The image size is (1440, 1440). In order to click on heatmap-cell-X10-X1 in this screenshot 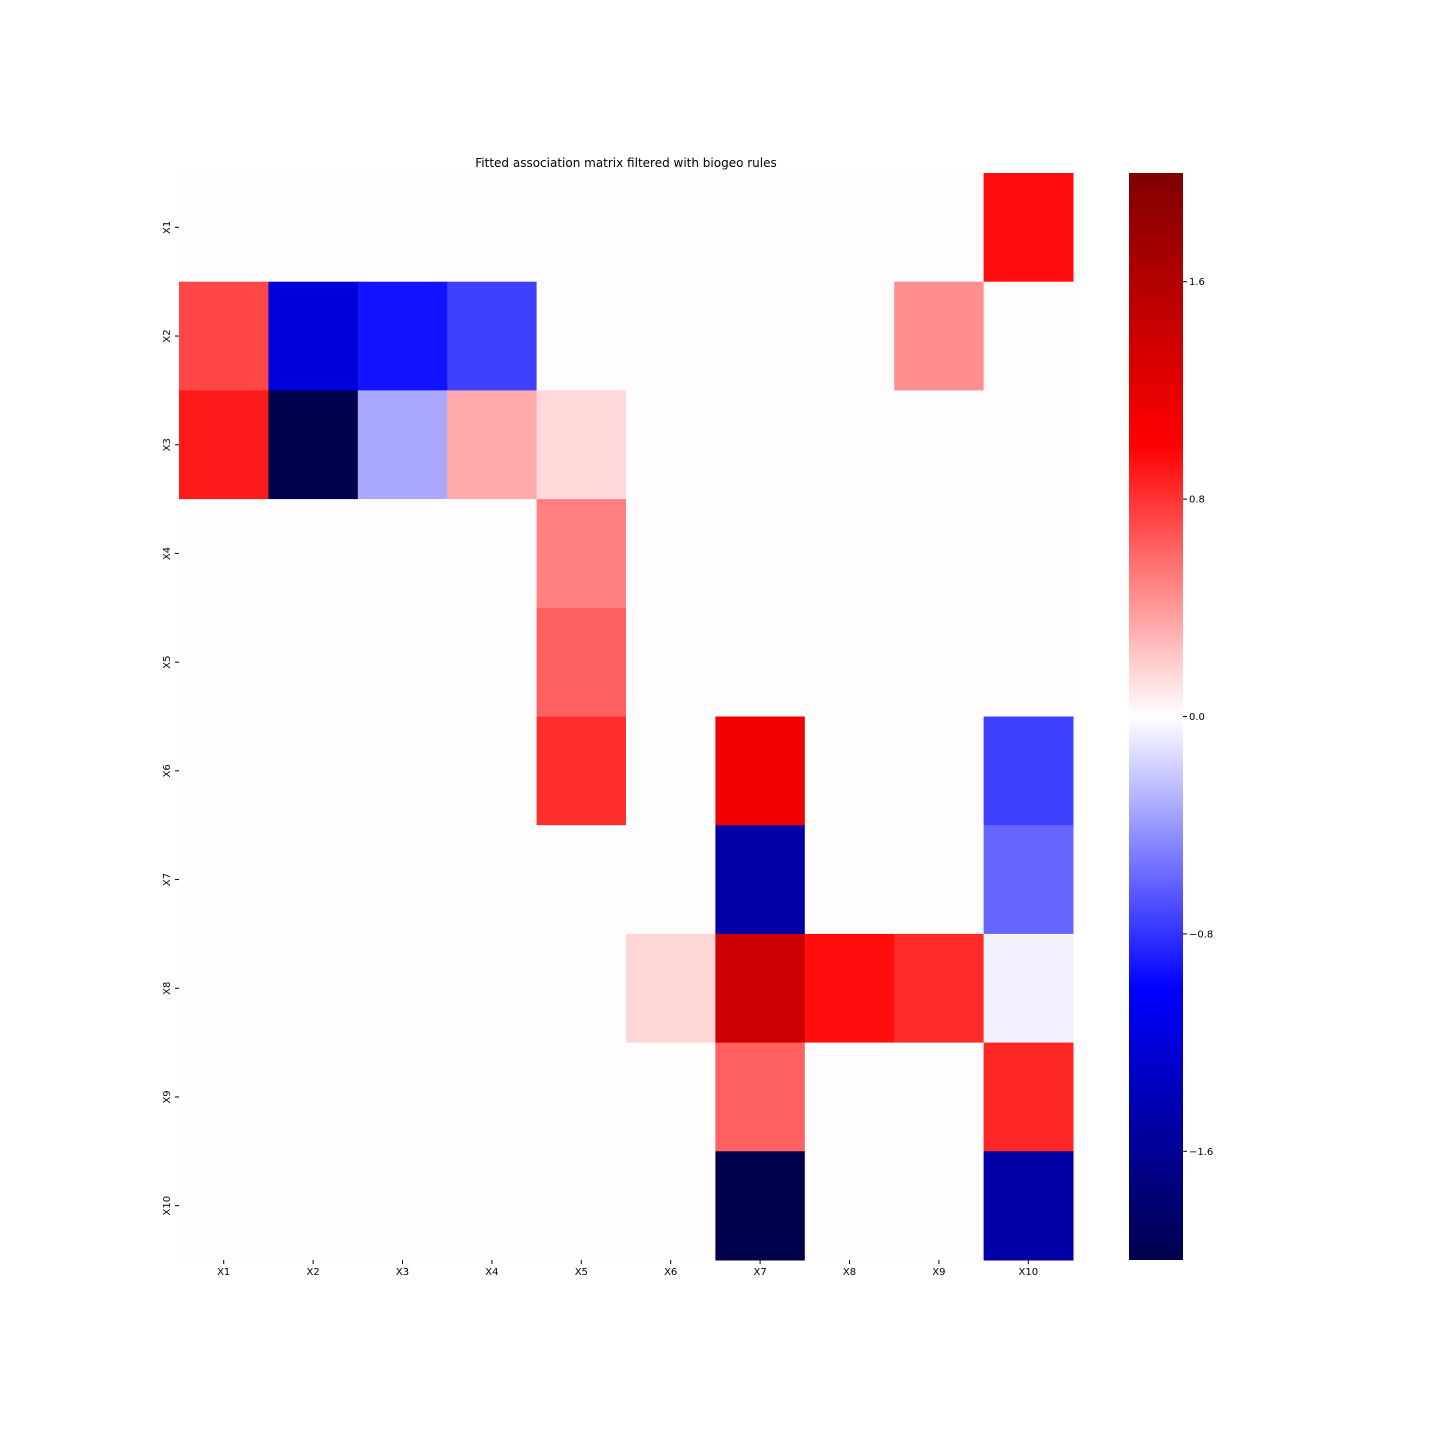, I will do `click(224, 1206)`.